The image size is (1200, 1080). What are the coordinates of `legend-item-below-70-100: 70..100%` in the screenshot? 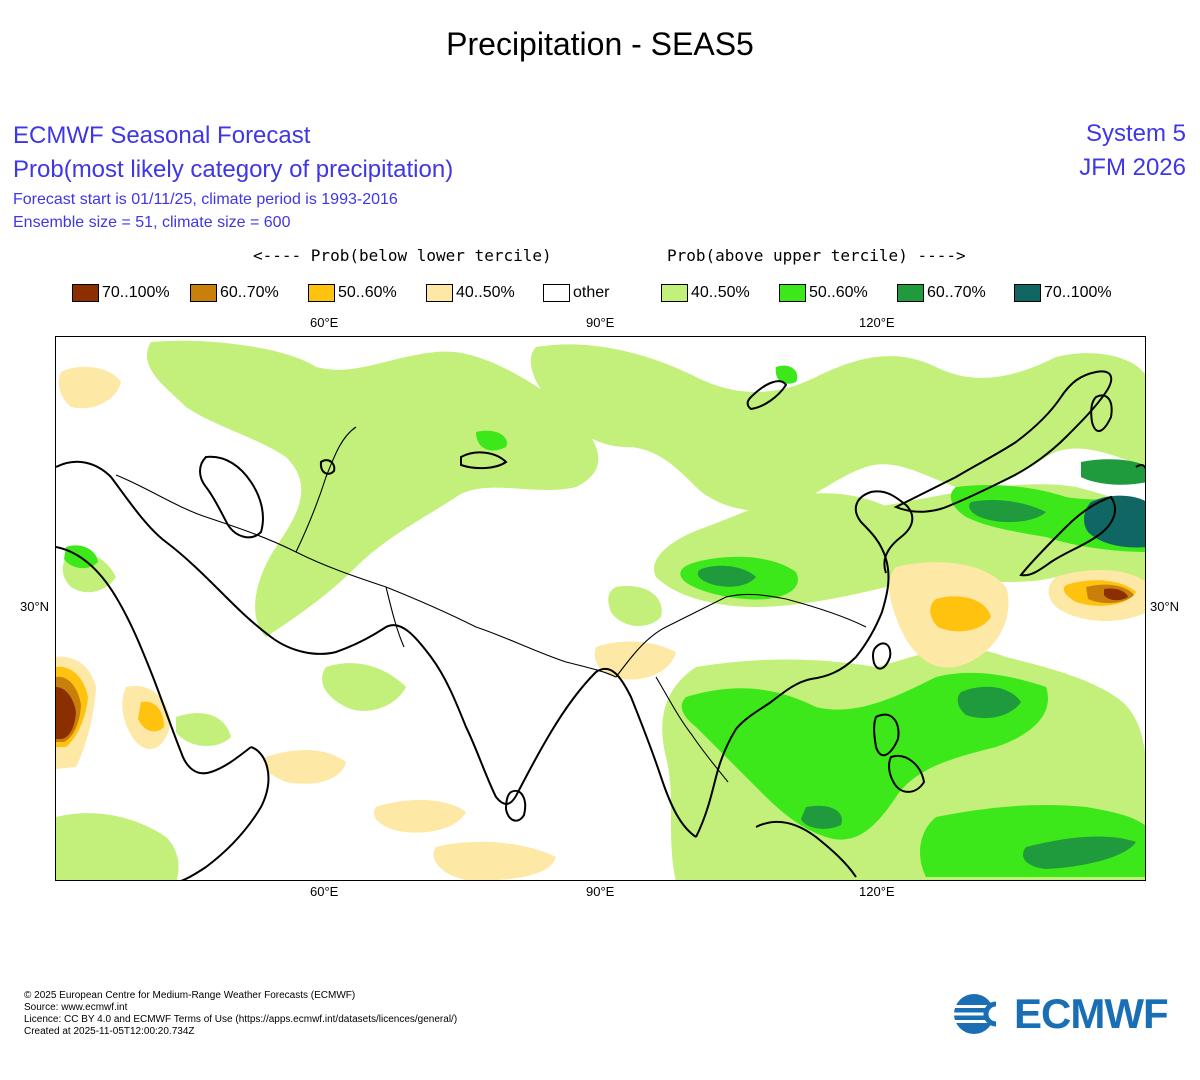 It's located at (121, 293).